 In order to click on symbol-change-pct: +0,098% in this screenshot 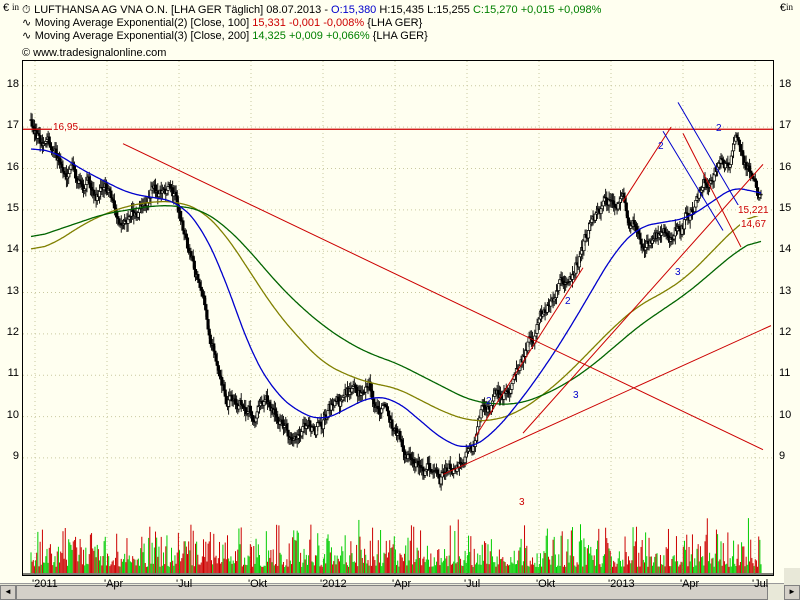, I will do `click(579, 10)`.